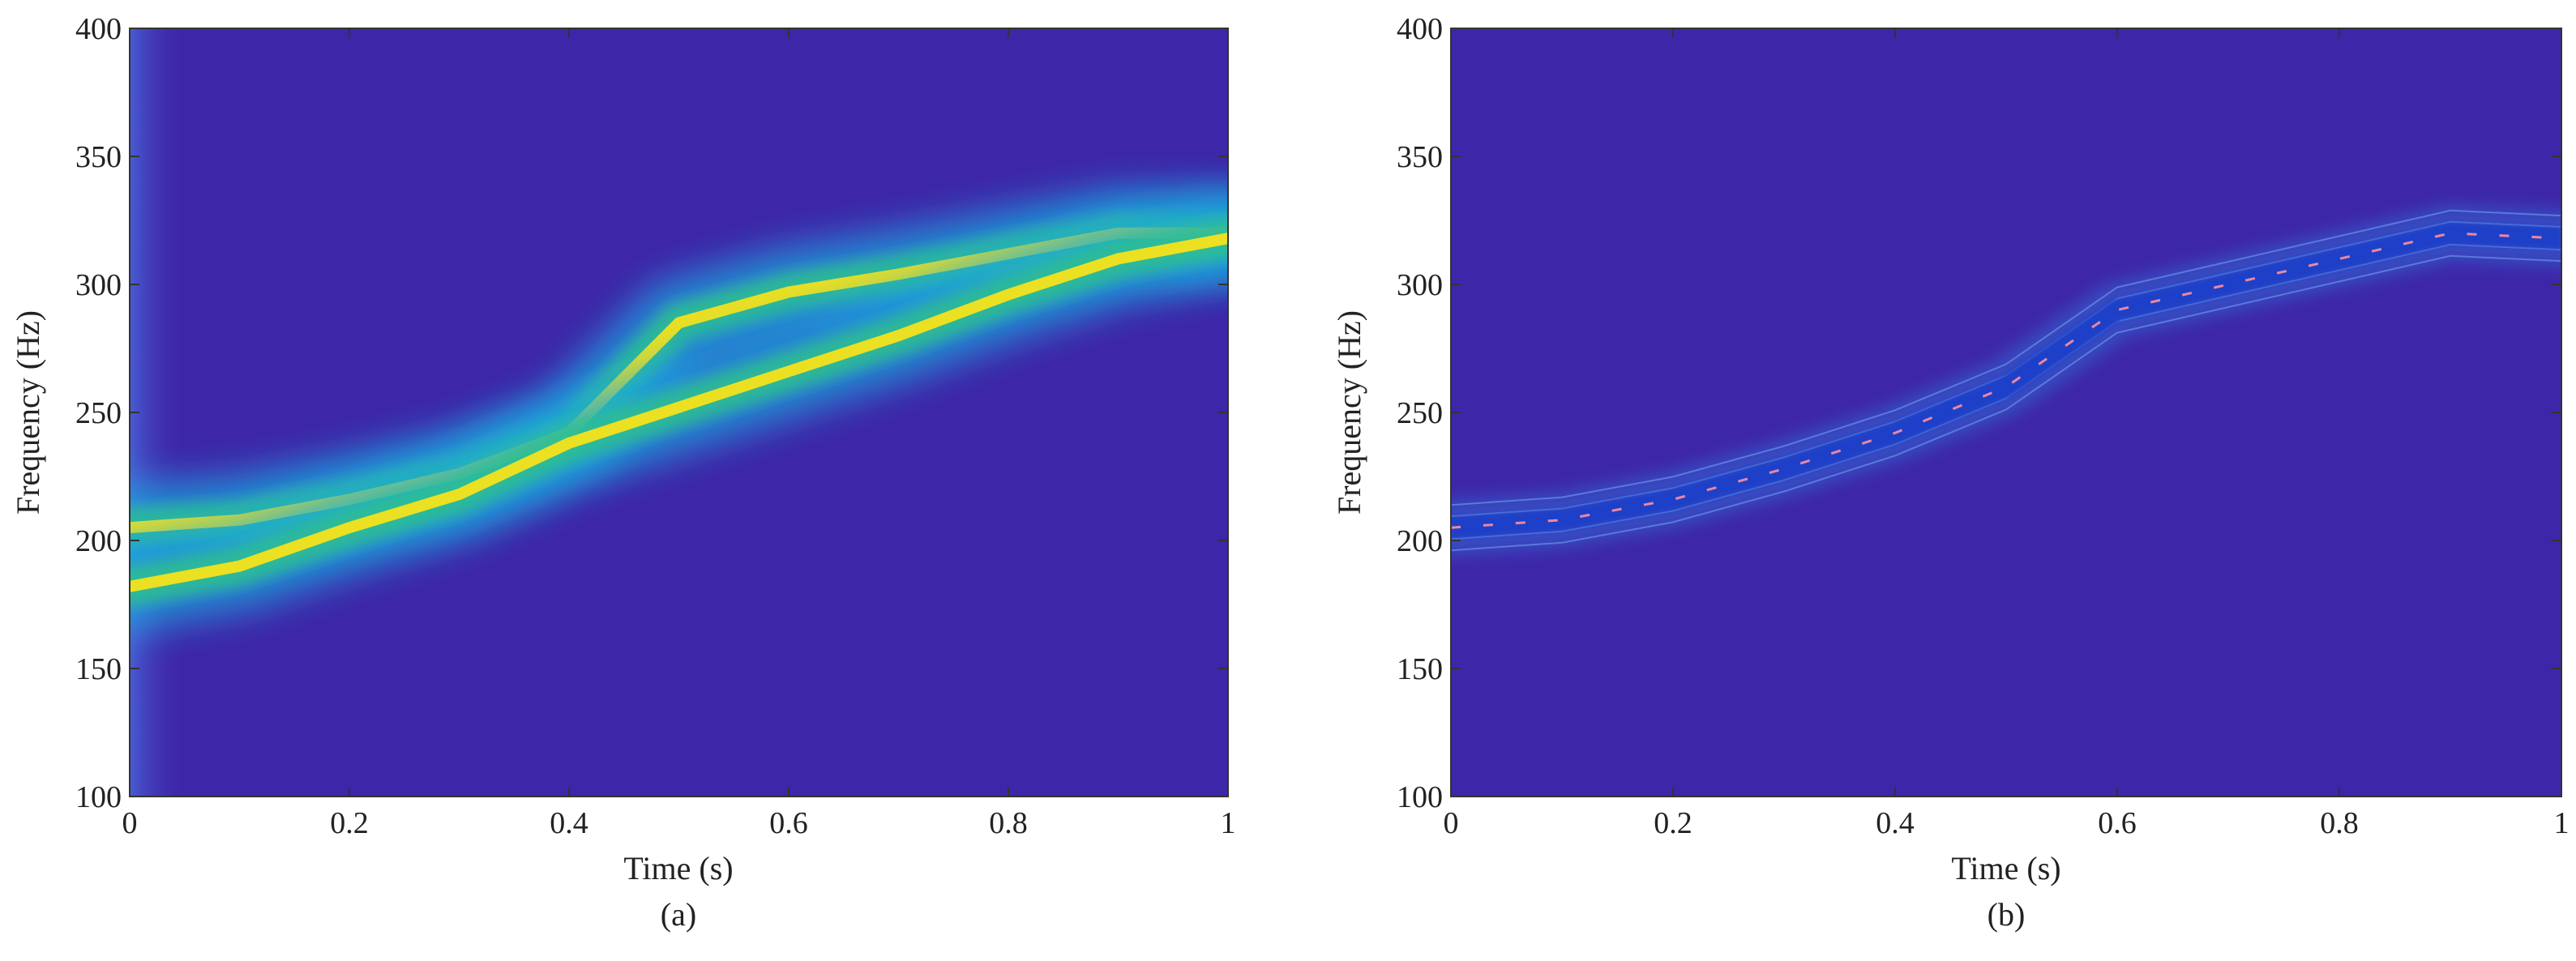  I want to click on x-tick-label-b: 0.2, so click(1673, 823).